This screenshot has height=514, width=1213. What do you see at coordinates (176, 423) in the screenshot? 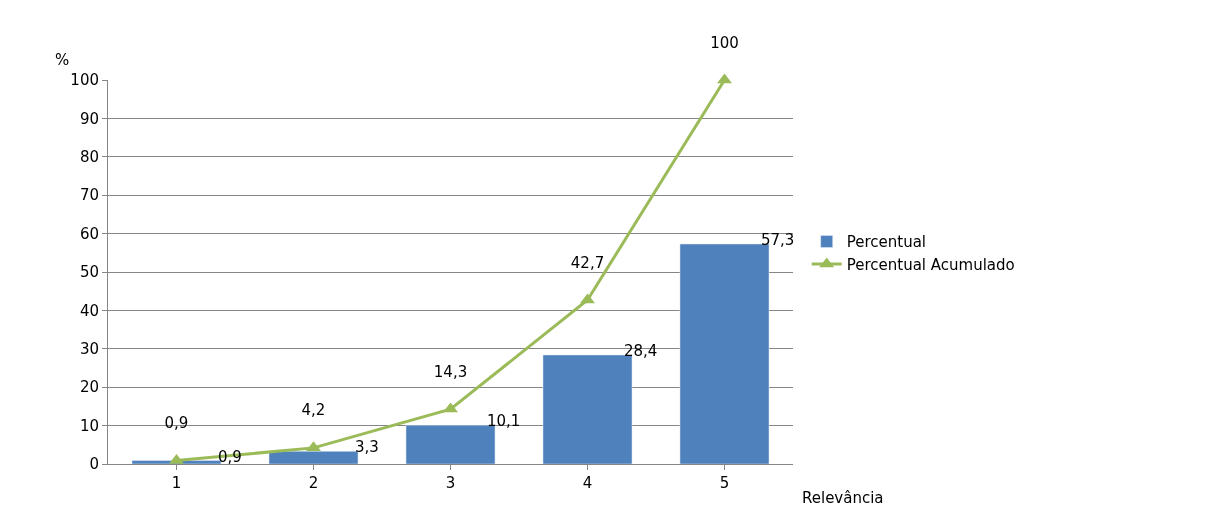
I see `data-label: 0,9` at bounding box center [176, 423].